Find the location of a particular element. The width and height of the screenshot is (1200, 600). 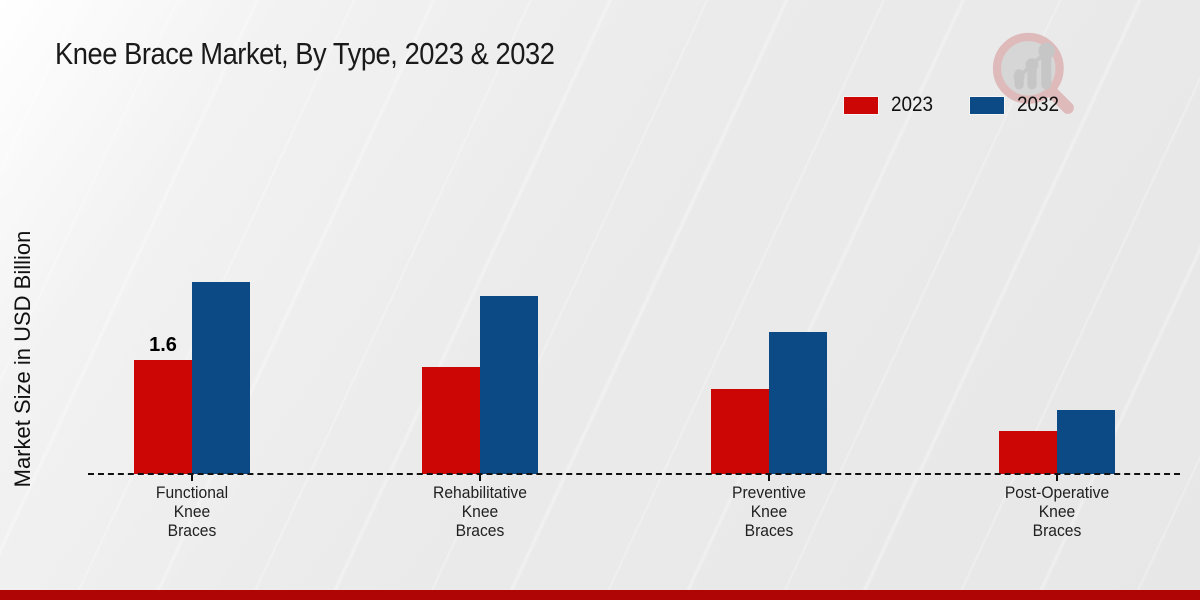

legend-label-2023: 2023 is located at coordinates (912, 104).